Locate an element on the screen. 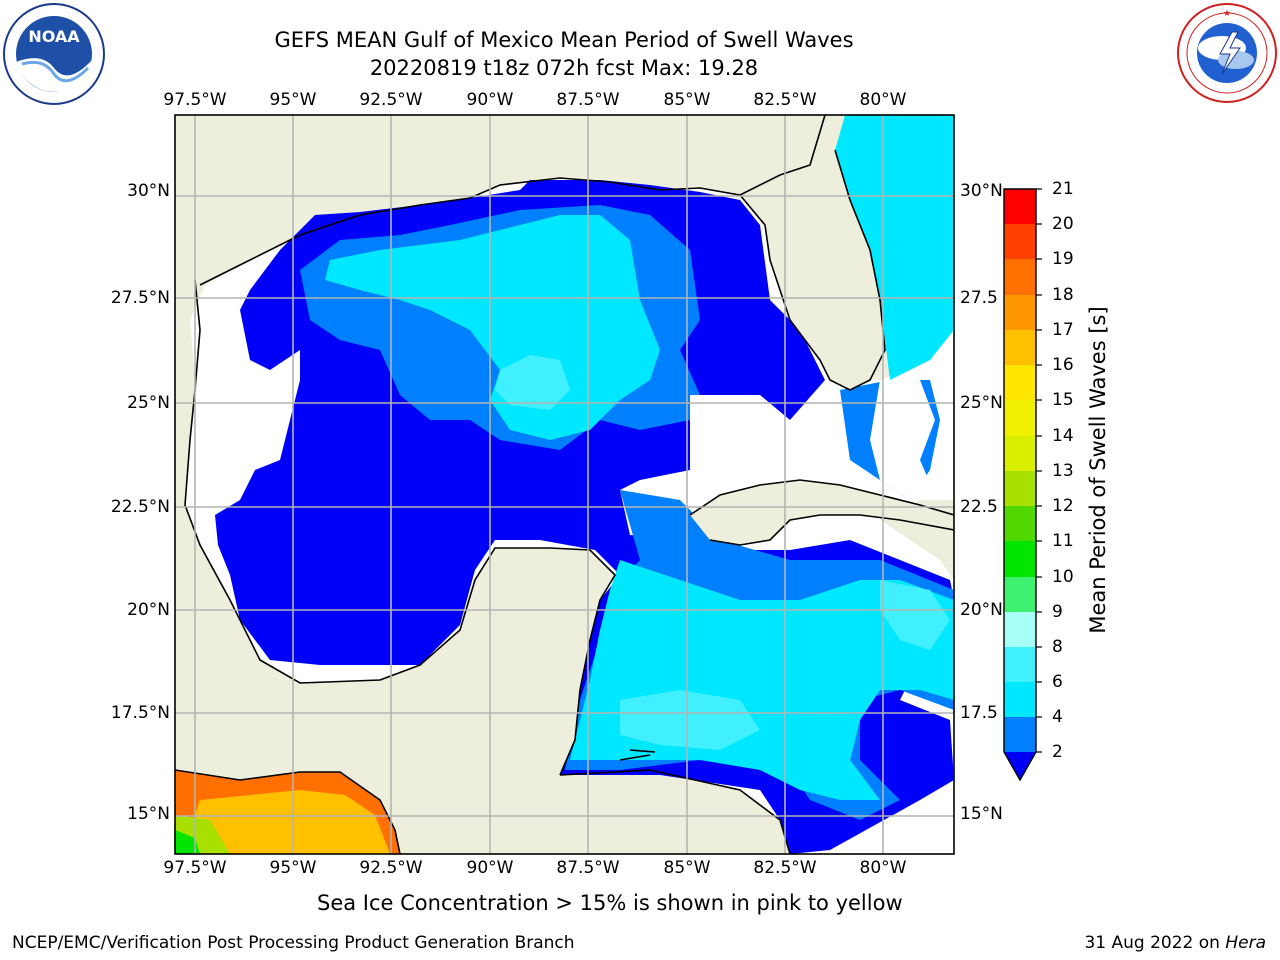  lon-tick-top: 85°W is located at coordinates (687, 100).